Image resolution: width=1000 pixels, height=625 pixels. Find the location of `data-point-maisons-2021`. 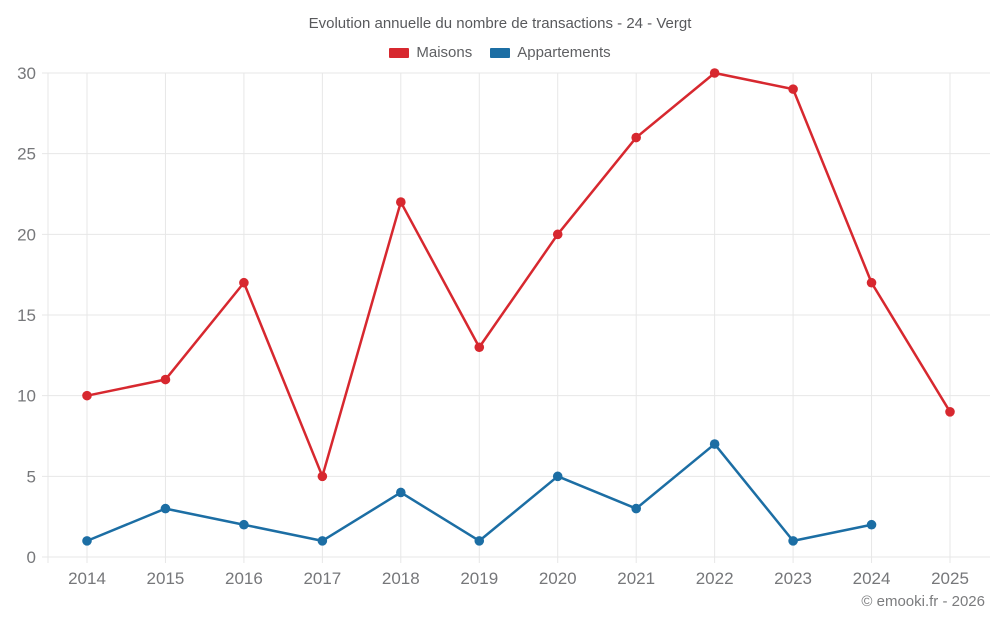

data-point-maisons-2021 is located at coordinates (636, 137).